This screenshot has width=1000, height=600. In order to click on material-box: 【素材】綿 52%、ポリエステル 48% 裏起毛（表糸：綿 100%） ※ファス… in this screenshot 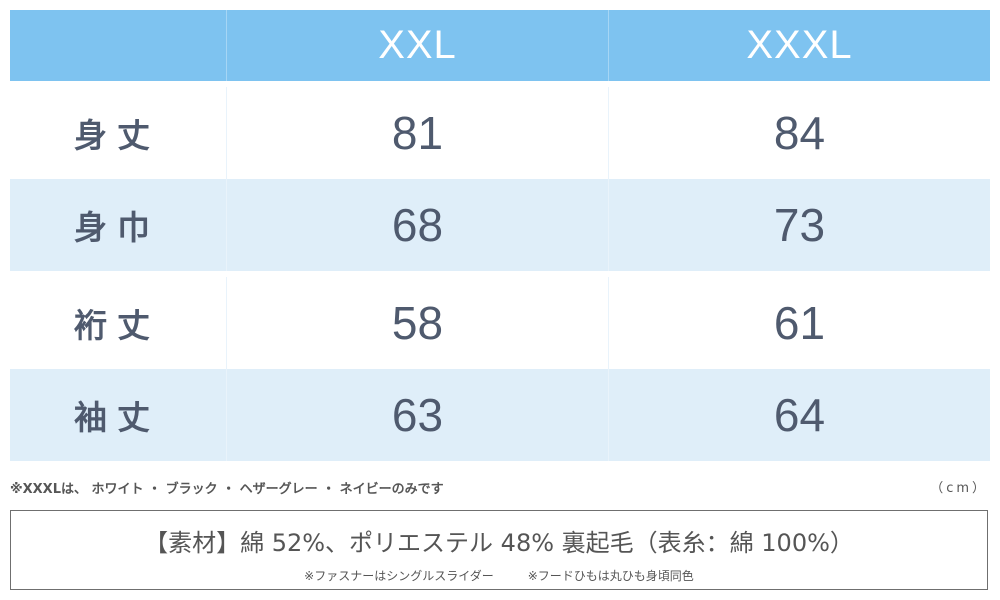, I will do `click(499, 550)`.